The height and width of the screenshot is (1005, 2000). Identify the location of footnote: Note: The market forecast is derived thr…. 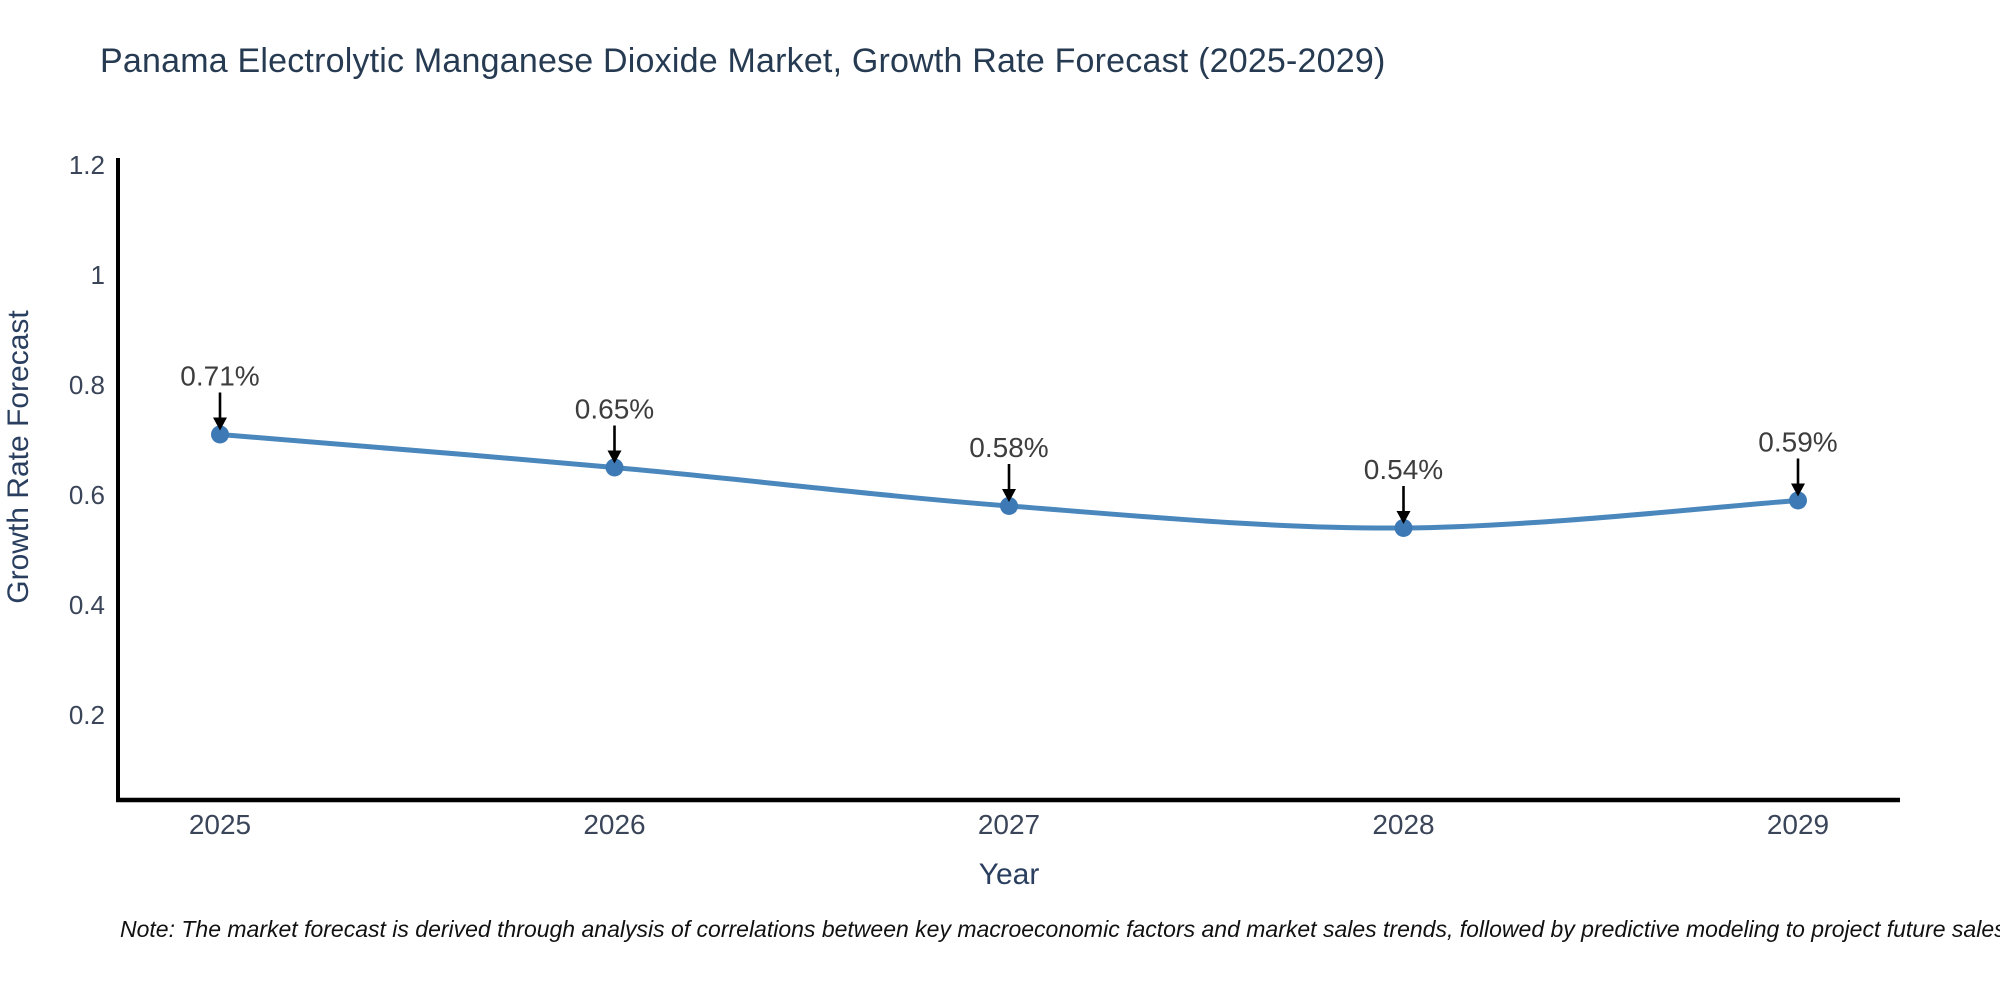
(1060, 929).